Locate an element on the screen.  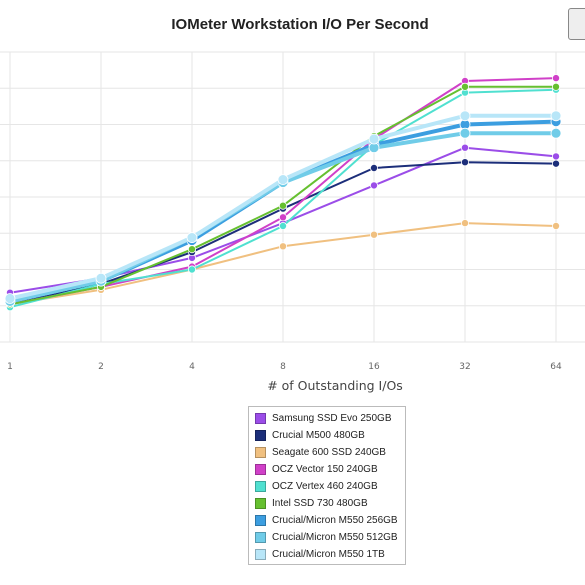
legend-item: Crucial/Micron M550 1TB is located at coordinates (330, 554).